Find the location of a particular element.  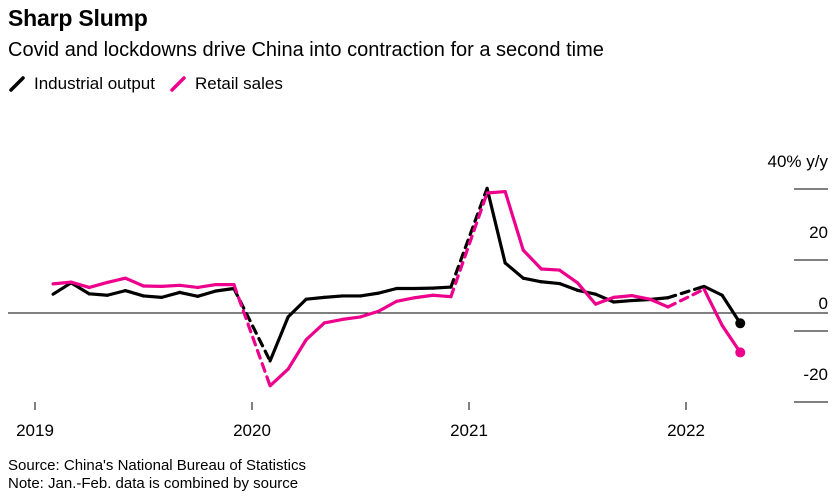

x-tick-label: 2019 is located at coordinates (35, 430).